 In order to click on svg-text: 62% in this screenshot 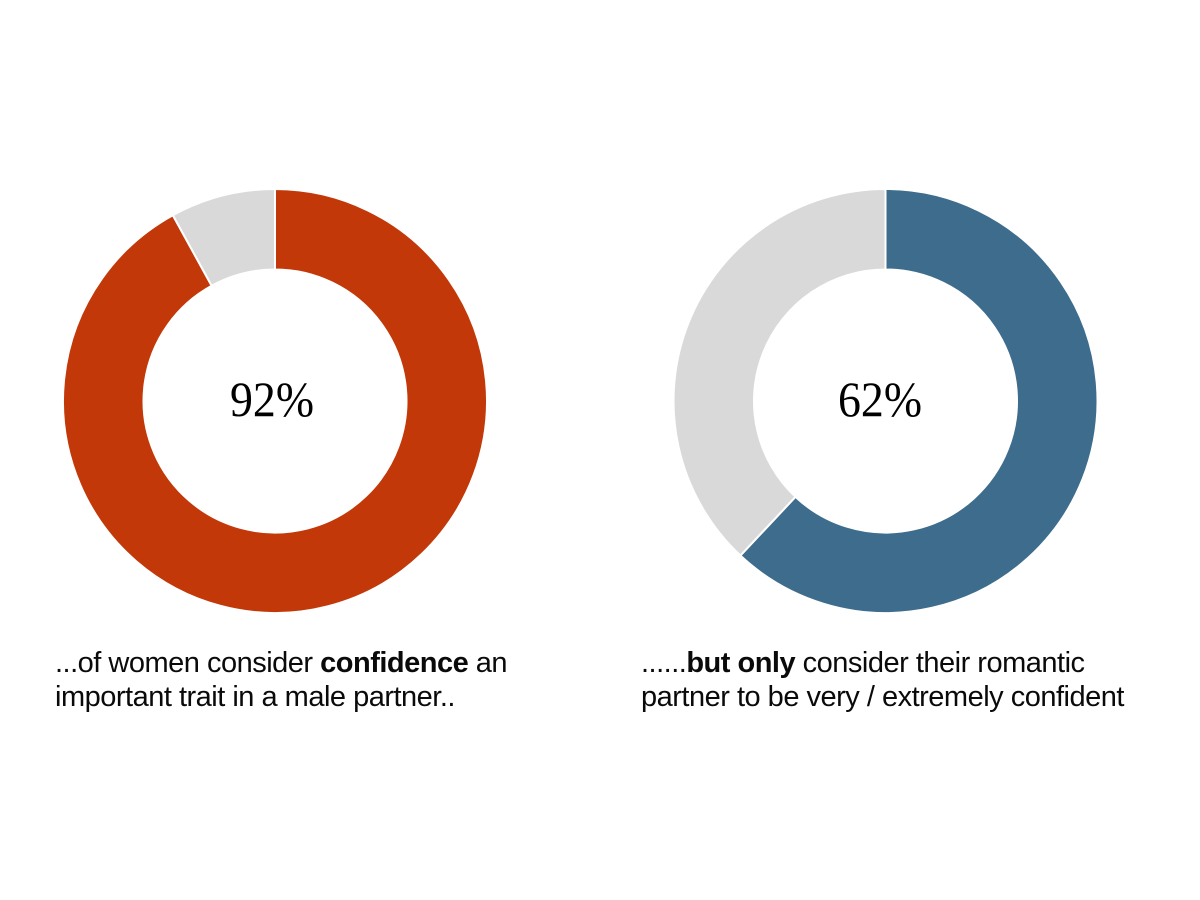, I will do `click(880, 399)`.